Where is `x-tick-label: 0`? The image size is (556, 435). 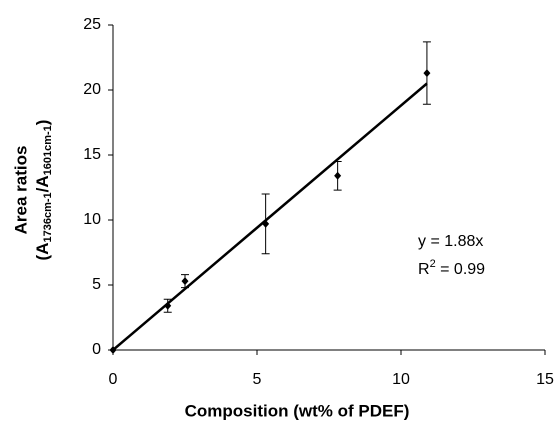
x-tick-label: 0 is located at coordinates (113, 379).